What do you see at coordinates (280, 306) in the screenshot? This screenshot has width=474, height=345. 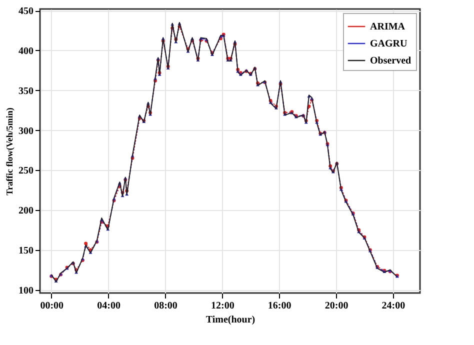 I see `x-tick-label: 16:00` at bounding box center [280, 306].